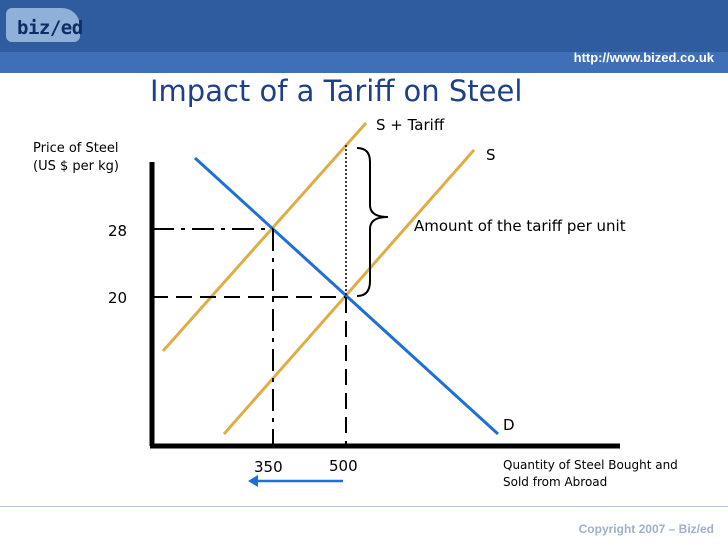 The image size is (728, 546). What do you see at coordinates (590, 465) in the screenshot?
I see `x-axis-label-line1: Quantity of Steel Bought and` at bounding box center [590, 465].